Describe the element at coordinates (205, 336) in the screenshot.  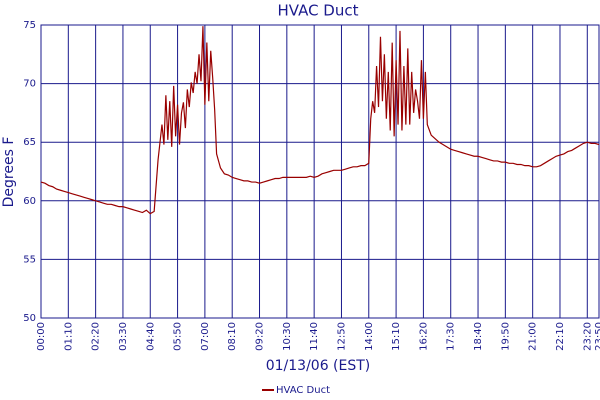
I see `x-tick-label: 07:00` at that location.